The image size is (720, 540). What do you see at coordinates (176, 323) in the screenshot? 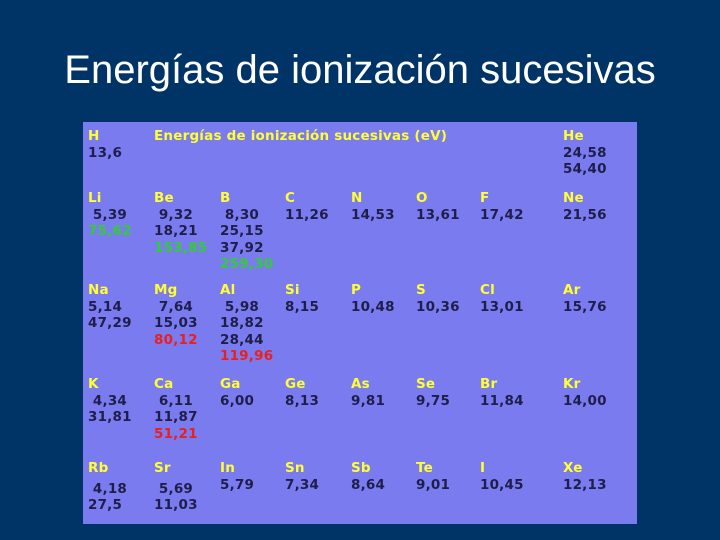
I see `ionization-energy-value: 15,03` at bounding box center [176, 323].